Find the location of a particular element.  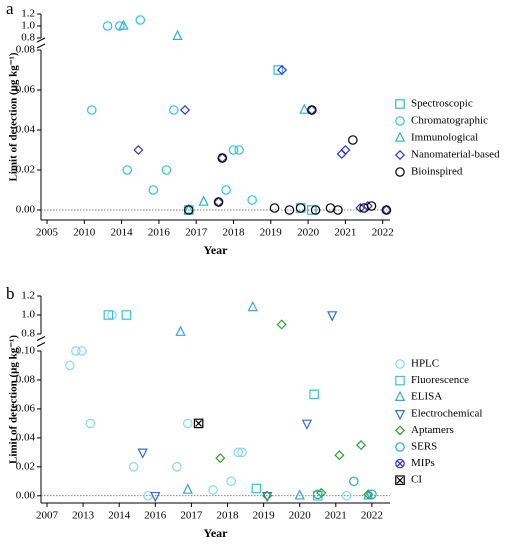

x-tick-label: 2022 is located at coordinates (383, 233).